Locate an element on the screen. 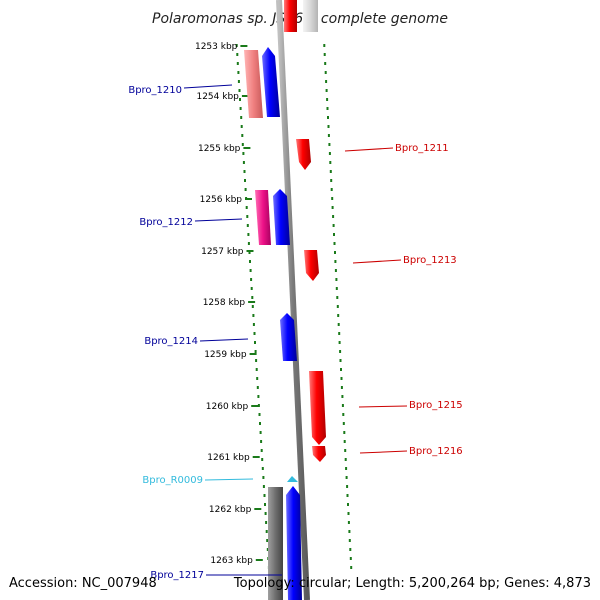  gene-label-bpro-1211: Bpro_1211 is located at coordinates (422, 148).